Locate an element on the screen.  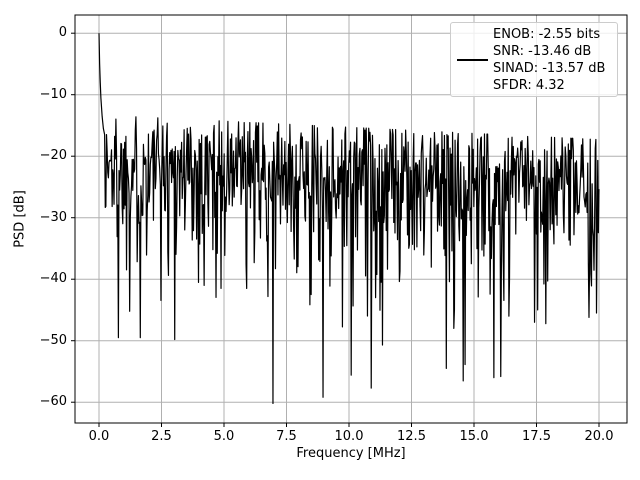
x-tick-label: 0.0 is located at coordinates (99, 436).